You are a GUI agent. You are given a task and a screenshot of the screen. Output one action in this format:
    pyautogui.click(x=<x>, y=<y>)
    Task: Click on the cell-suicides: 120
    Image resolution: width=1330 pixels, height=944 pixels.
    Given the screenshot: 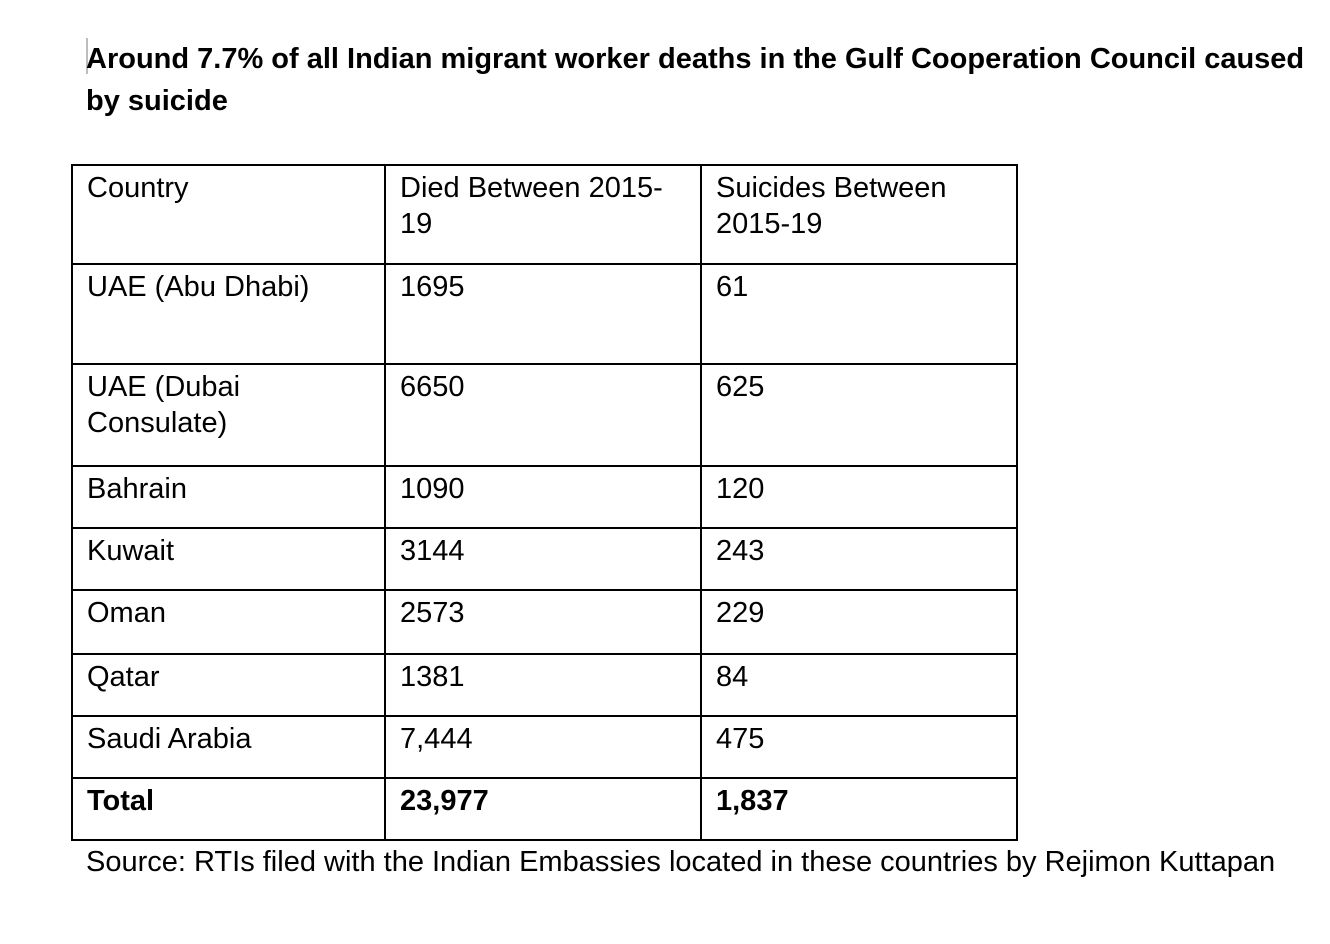 What is the action you would take?
    pyautogui.click(x=859, y=497)
    